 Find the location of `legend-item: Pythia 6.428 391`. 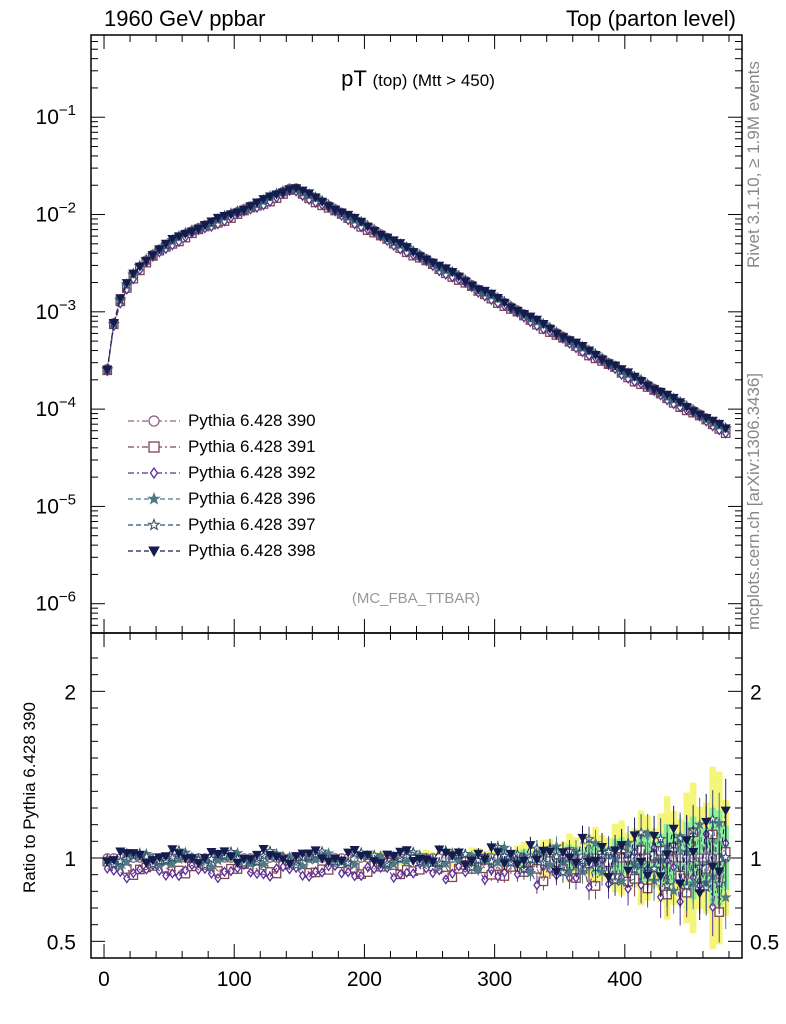

legend-item: Pythia 6.428 391 is located at coordinates (256, 447).